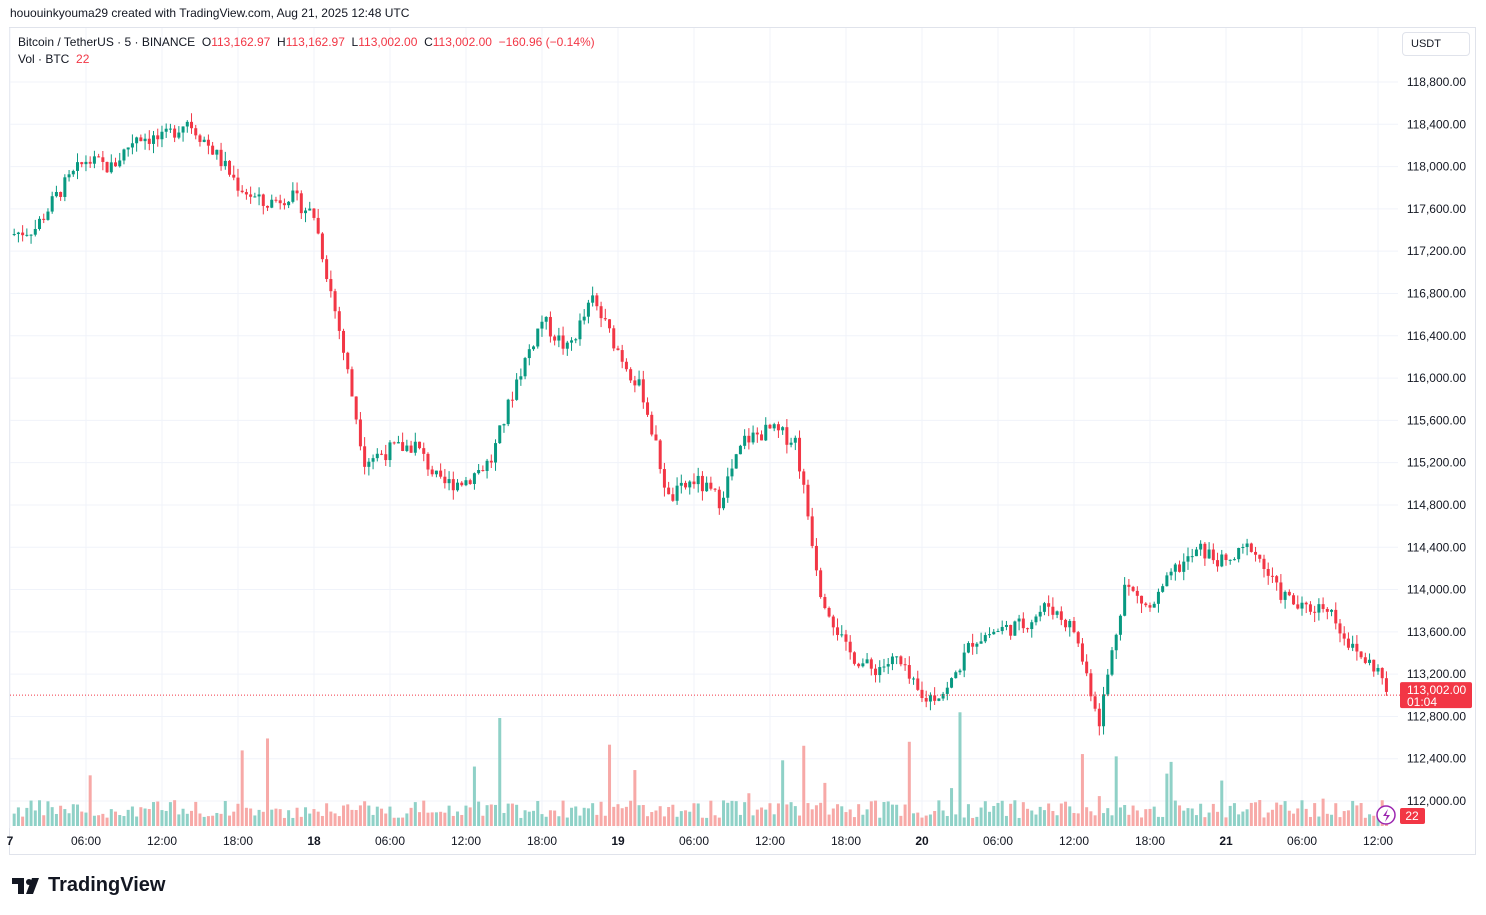 Image resolution: width=1486 pixels, height=915 pixels. Describe the element at coordinates (1436, 44) in the screenshot. I see `currency-button: USDT` at that location.